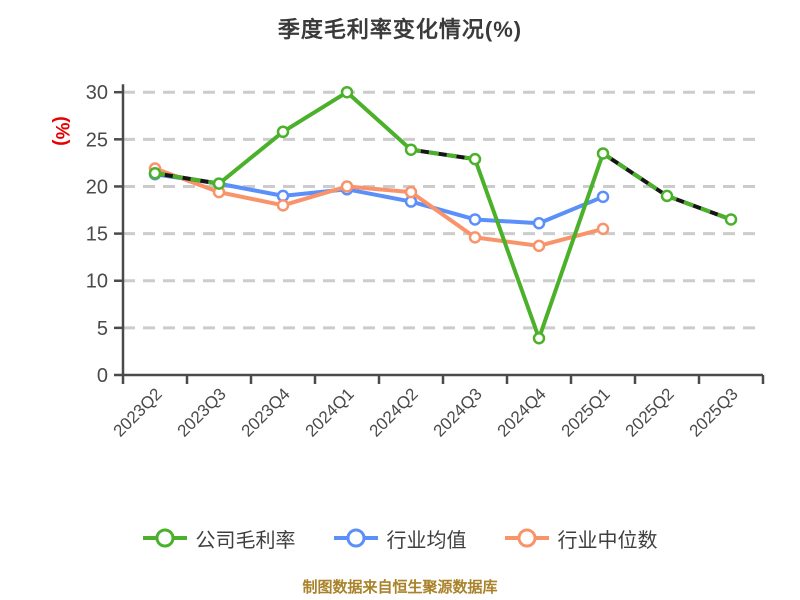 The width and height of the screenshot is (800, 600). I want to click on legend: 公司毛利率 行业均值 行业中位数, so click(400, 538).